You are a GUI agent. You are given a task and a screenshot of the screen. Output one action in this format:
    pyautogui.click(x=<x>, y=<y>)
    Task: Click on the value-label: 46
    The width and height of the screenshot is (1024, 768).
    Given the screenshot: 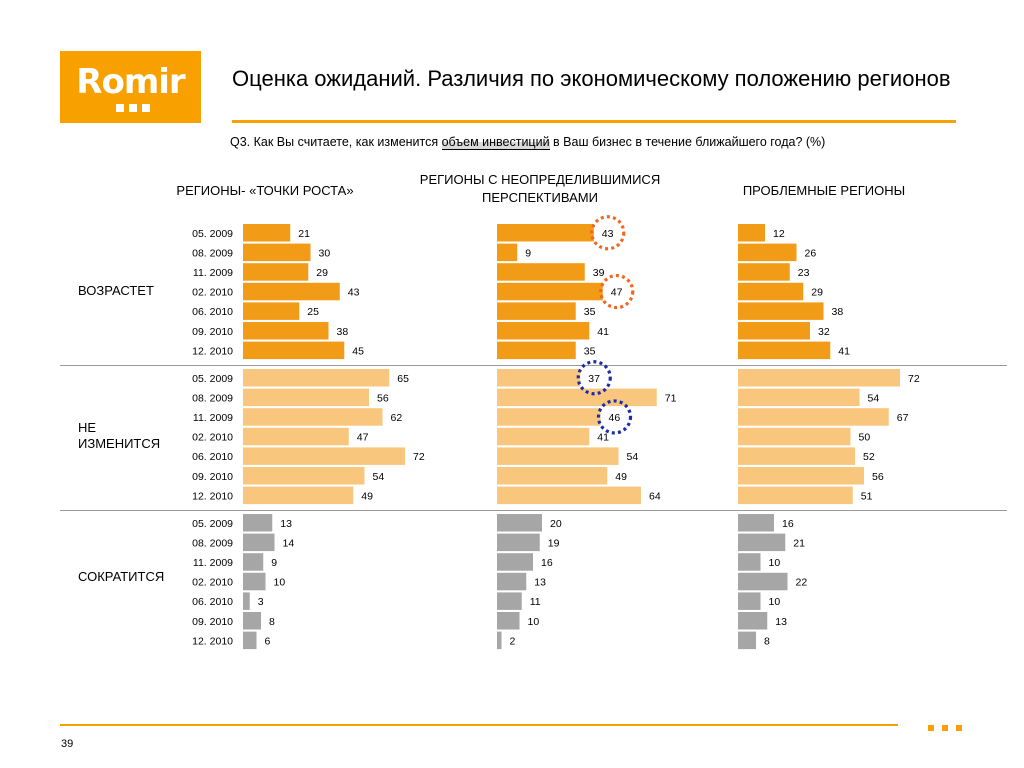 What is the action you would take?
    pyautogui.click(x=615, y=418)
    